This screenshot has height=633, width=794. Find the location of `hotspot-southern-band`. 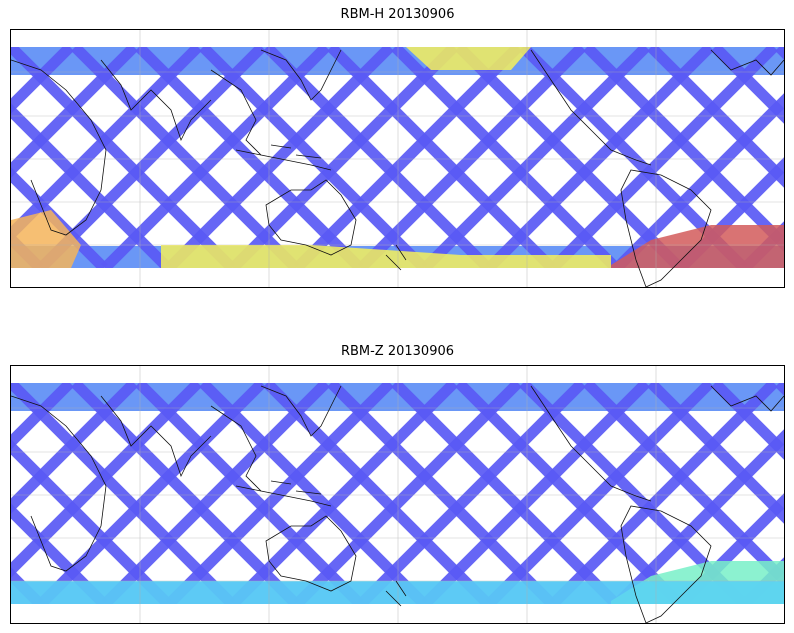

hotspot-southern-band is located at coordinates (397, 592).